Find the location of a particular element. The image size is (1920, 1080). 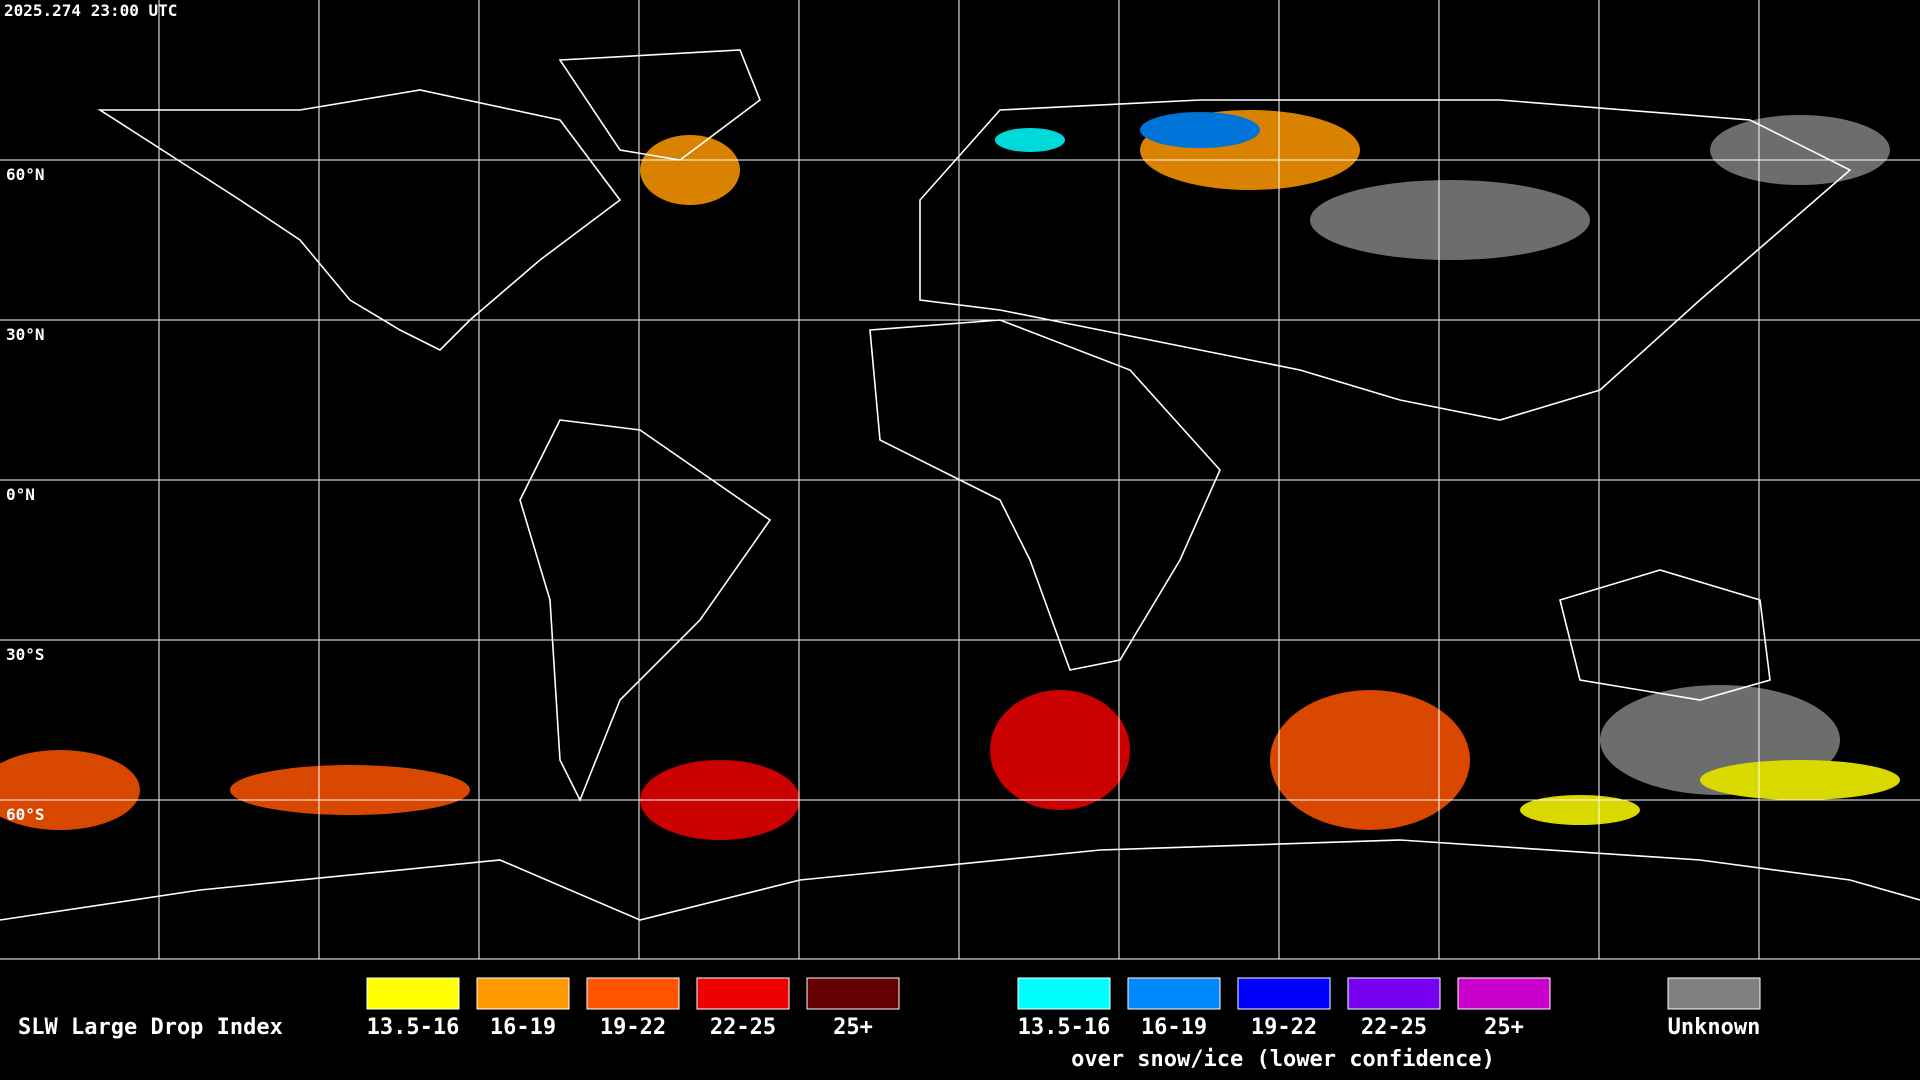

snow-caption: over snow/ice (lower confidence) is located at coordinates (1283, 1059).